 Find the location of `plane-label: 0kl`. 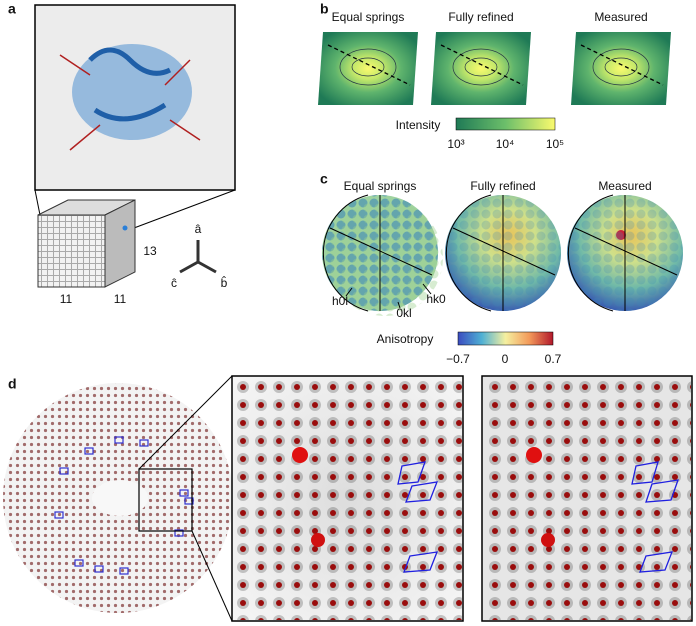

plane-label: 0kl is located at coordinates (403, 313).